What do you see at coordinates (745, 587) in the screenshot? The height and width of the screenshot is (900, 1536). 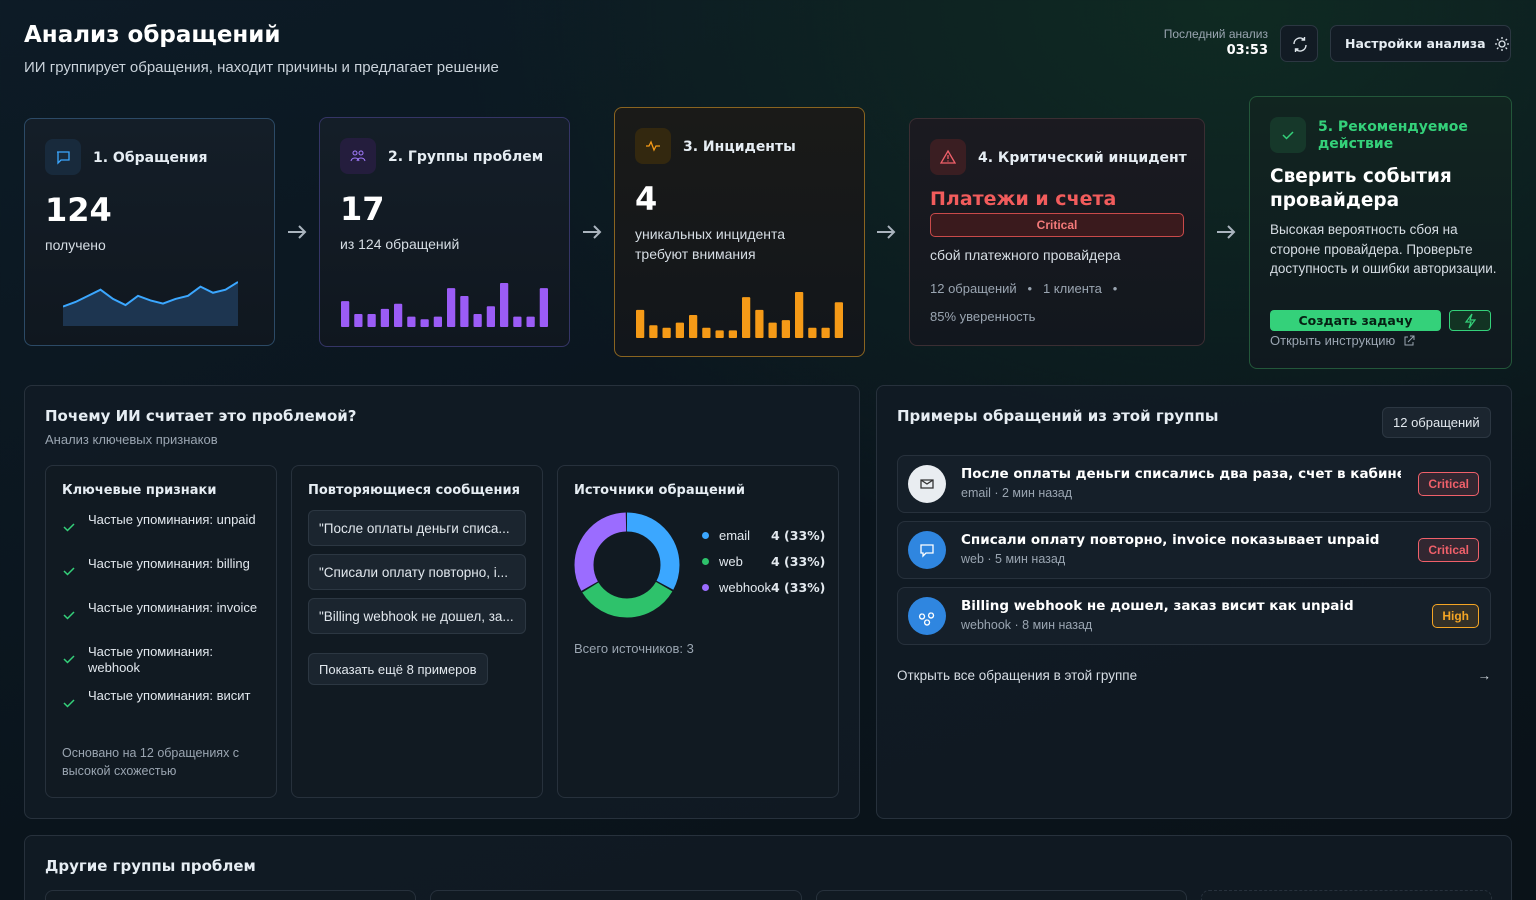 I see `legend-name: webhook` at bounding box center [745, 587].